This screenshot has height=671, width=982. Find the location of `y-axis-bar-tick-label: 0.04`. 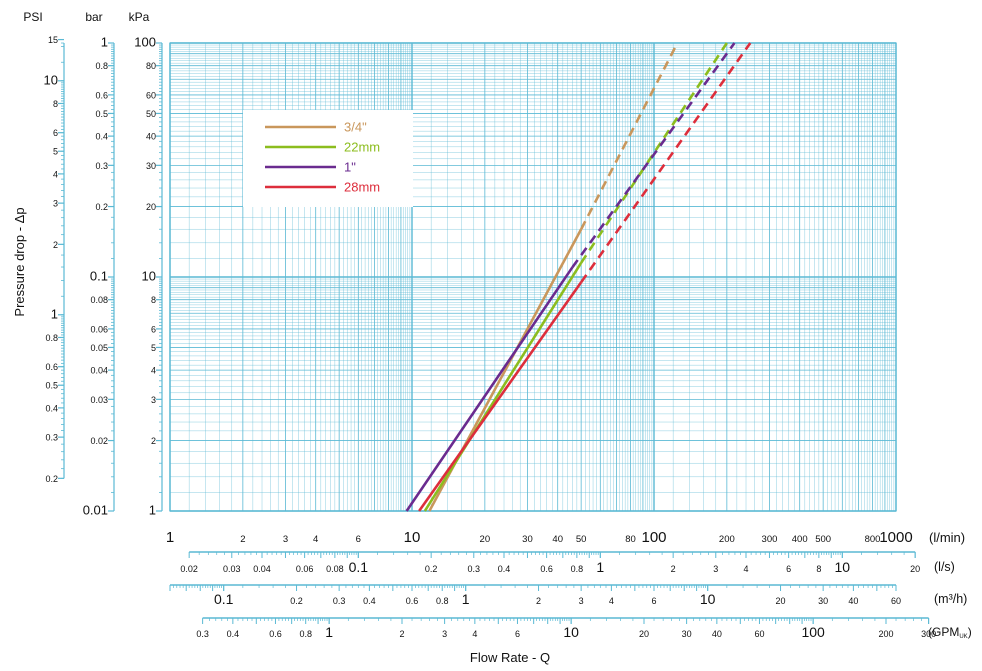

y-axis-bar-tick-label: 0.04 is located at coordinates (99, 371).